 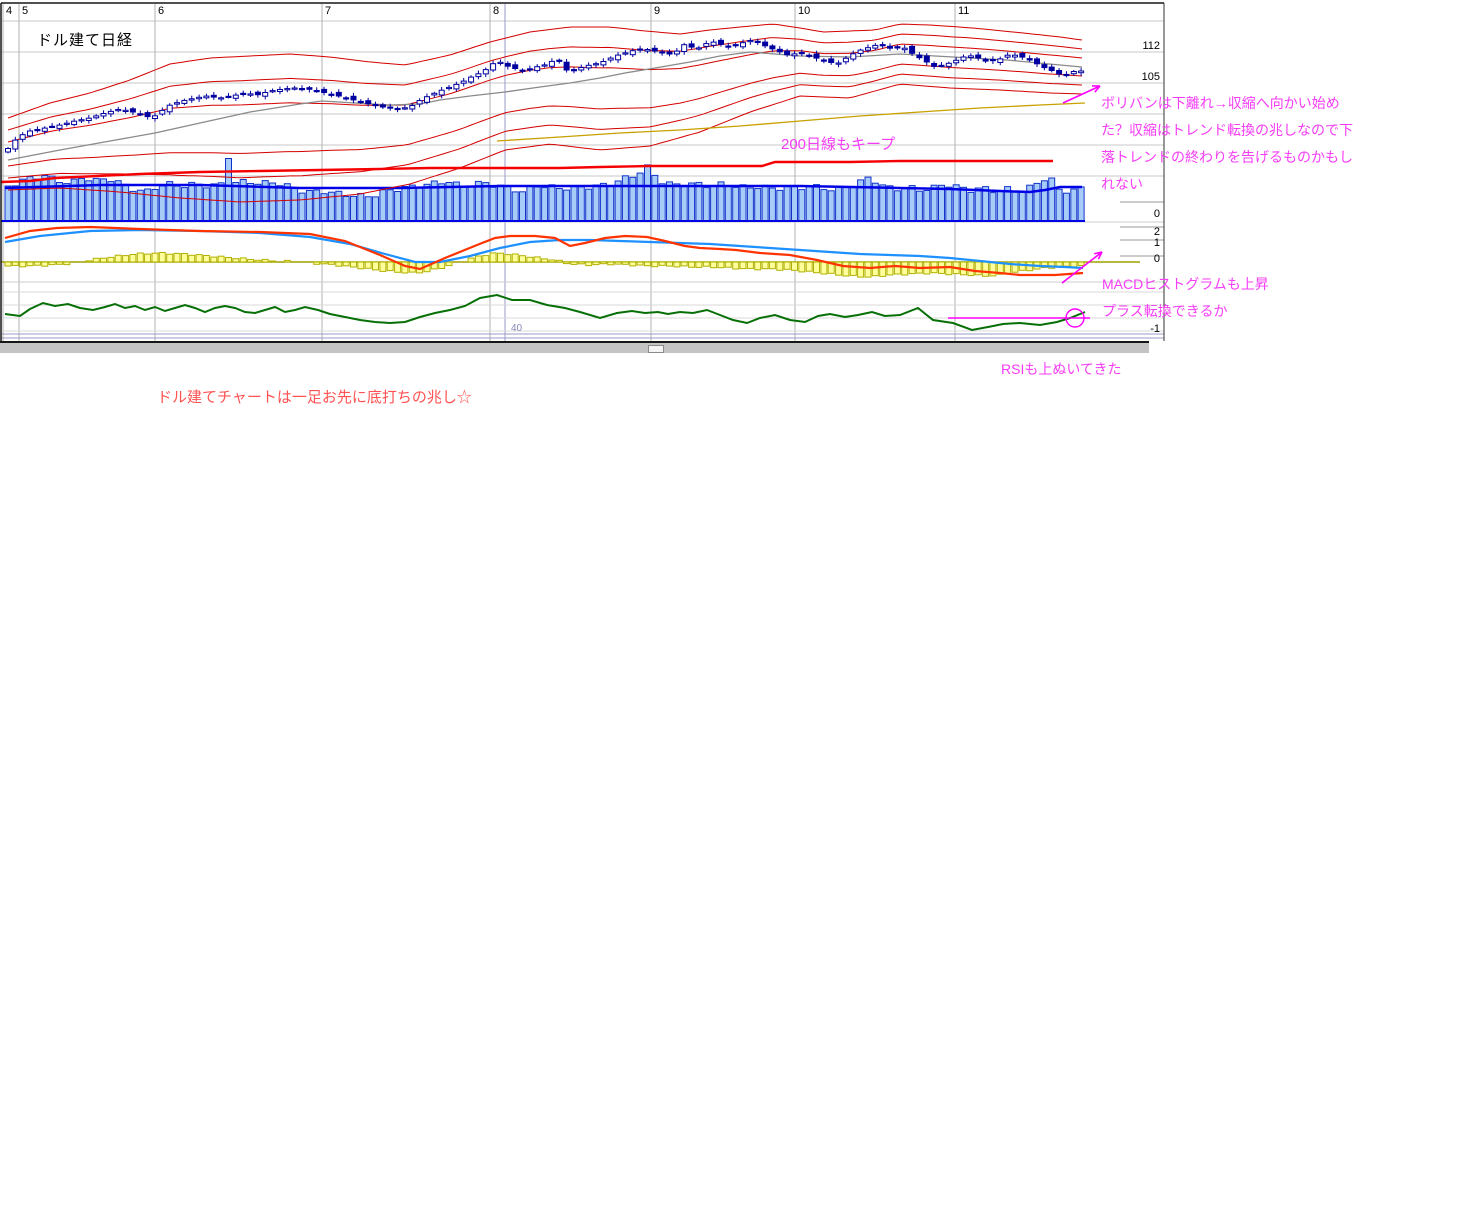 What do you see at coordinates (545, 312) in the screenshot?
I see `rsi-line` at bounding box center [545, 312].